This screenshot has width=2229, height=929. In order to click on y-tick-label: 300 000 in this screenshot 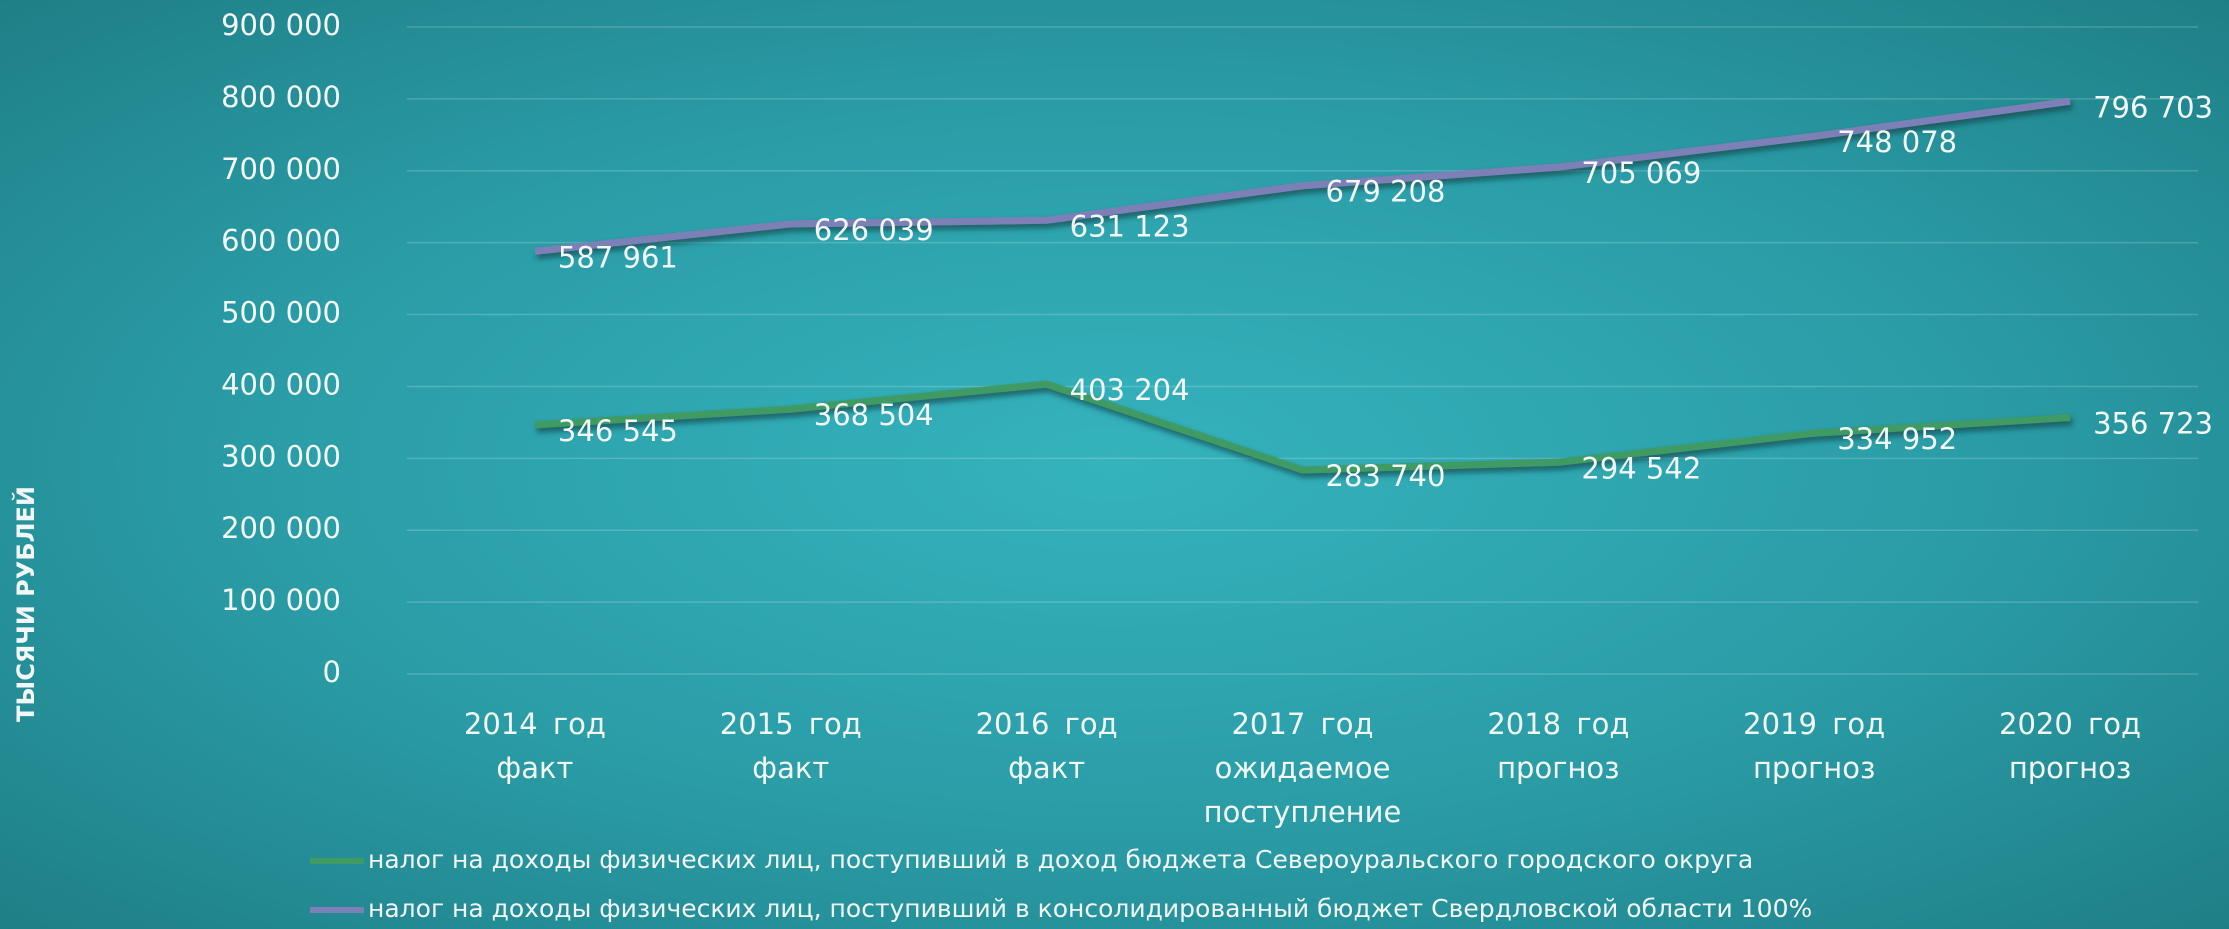, I will do `click(281, 456)`.